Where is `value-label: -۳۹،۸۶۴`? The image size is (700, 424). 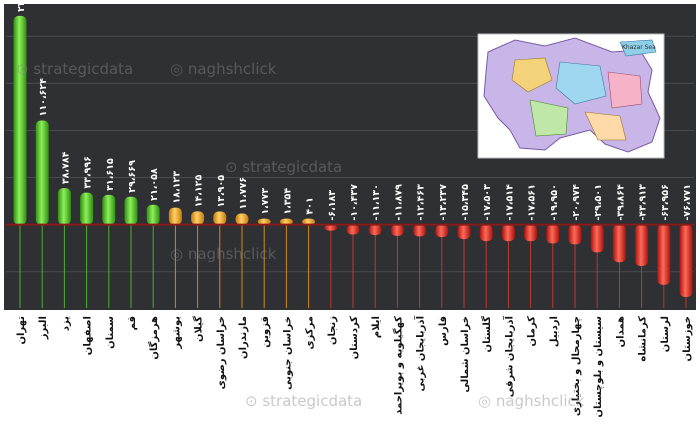
value-label: -۳۹،۸۶۴ is located at coordinates (620, 202).